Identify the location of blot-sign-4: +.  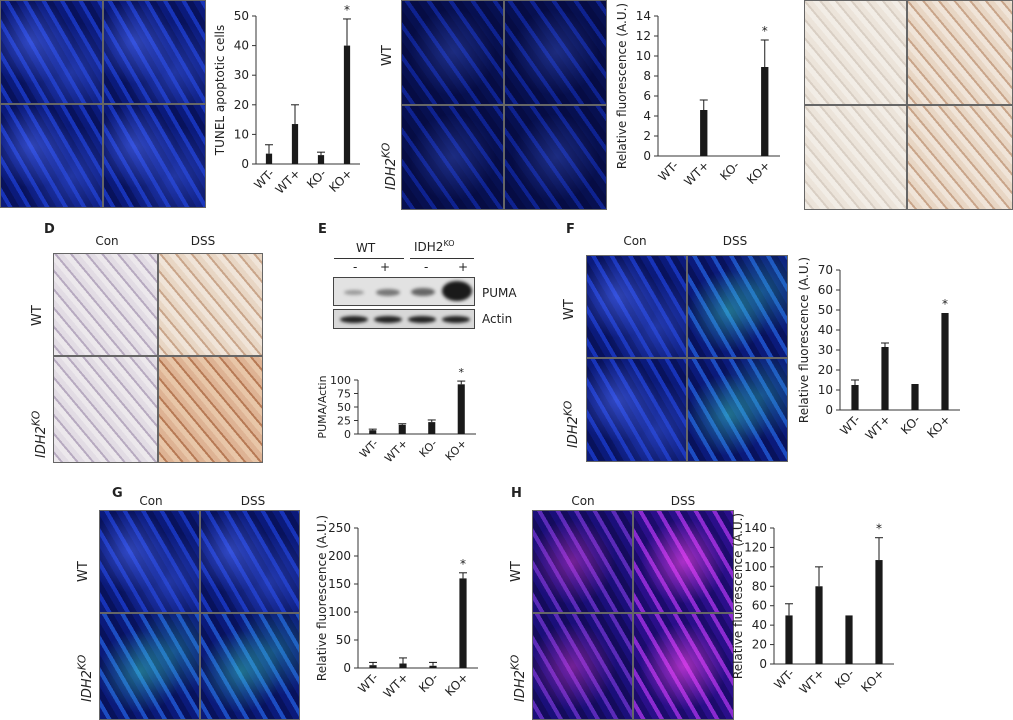
(463, 267).